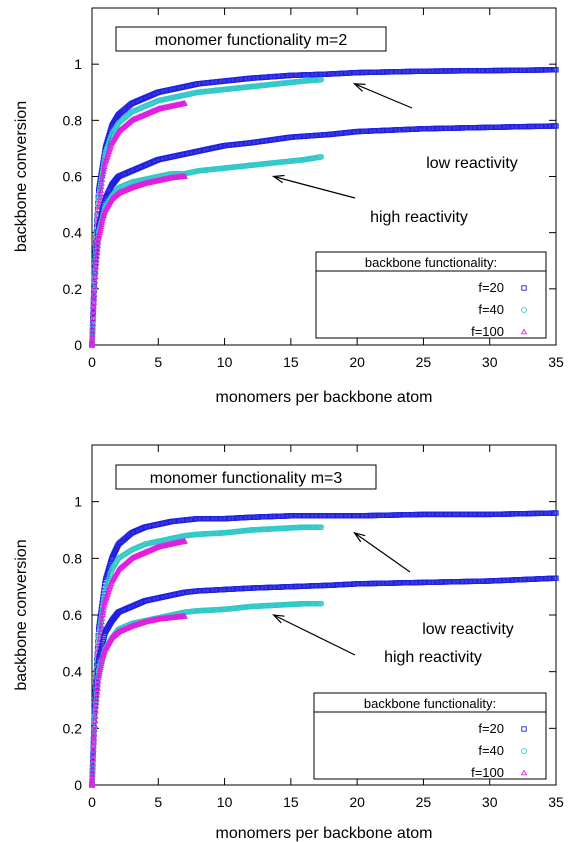 This screenshot has width=576, height=842. Describe the element at coordinates (324, 397) in the screenshot. I see `x-axis-title: monomers per backbone atom` at that location.